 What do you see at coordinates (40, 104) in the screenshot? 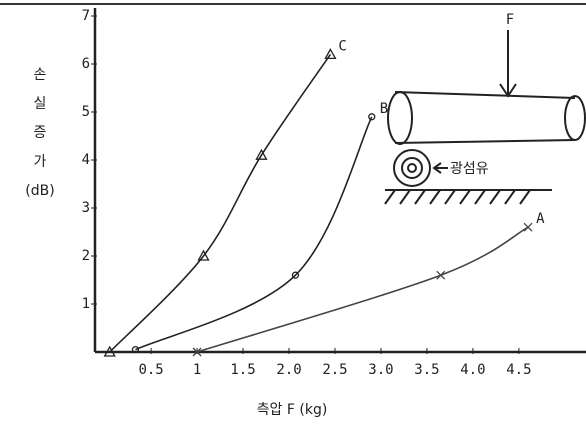
I see `y-axis-label: 실` at bounding box center [40, 104].